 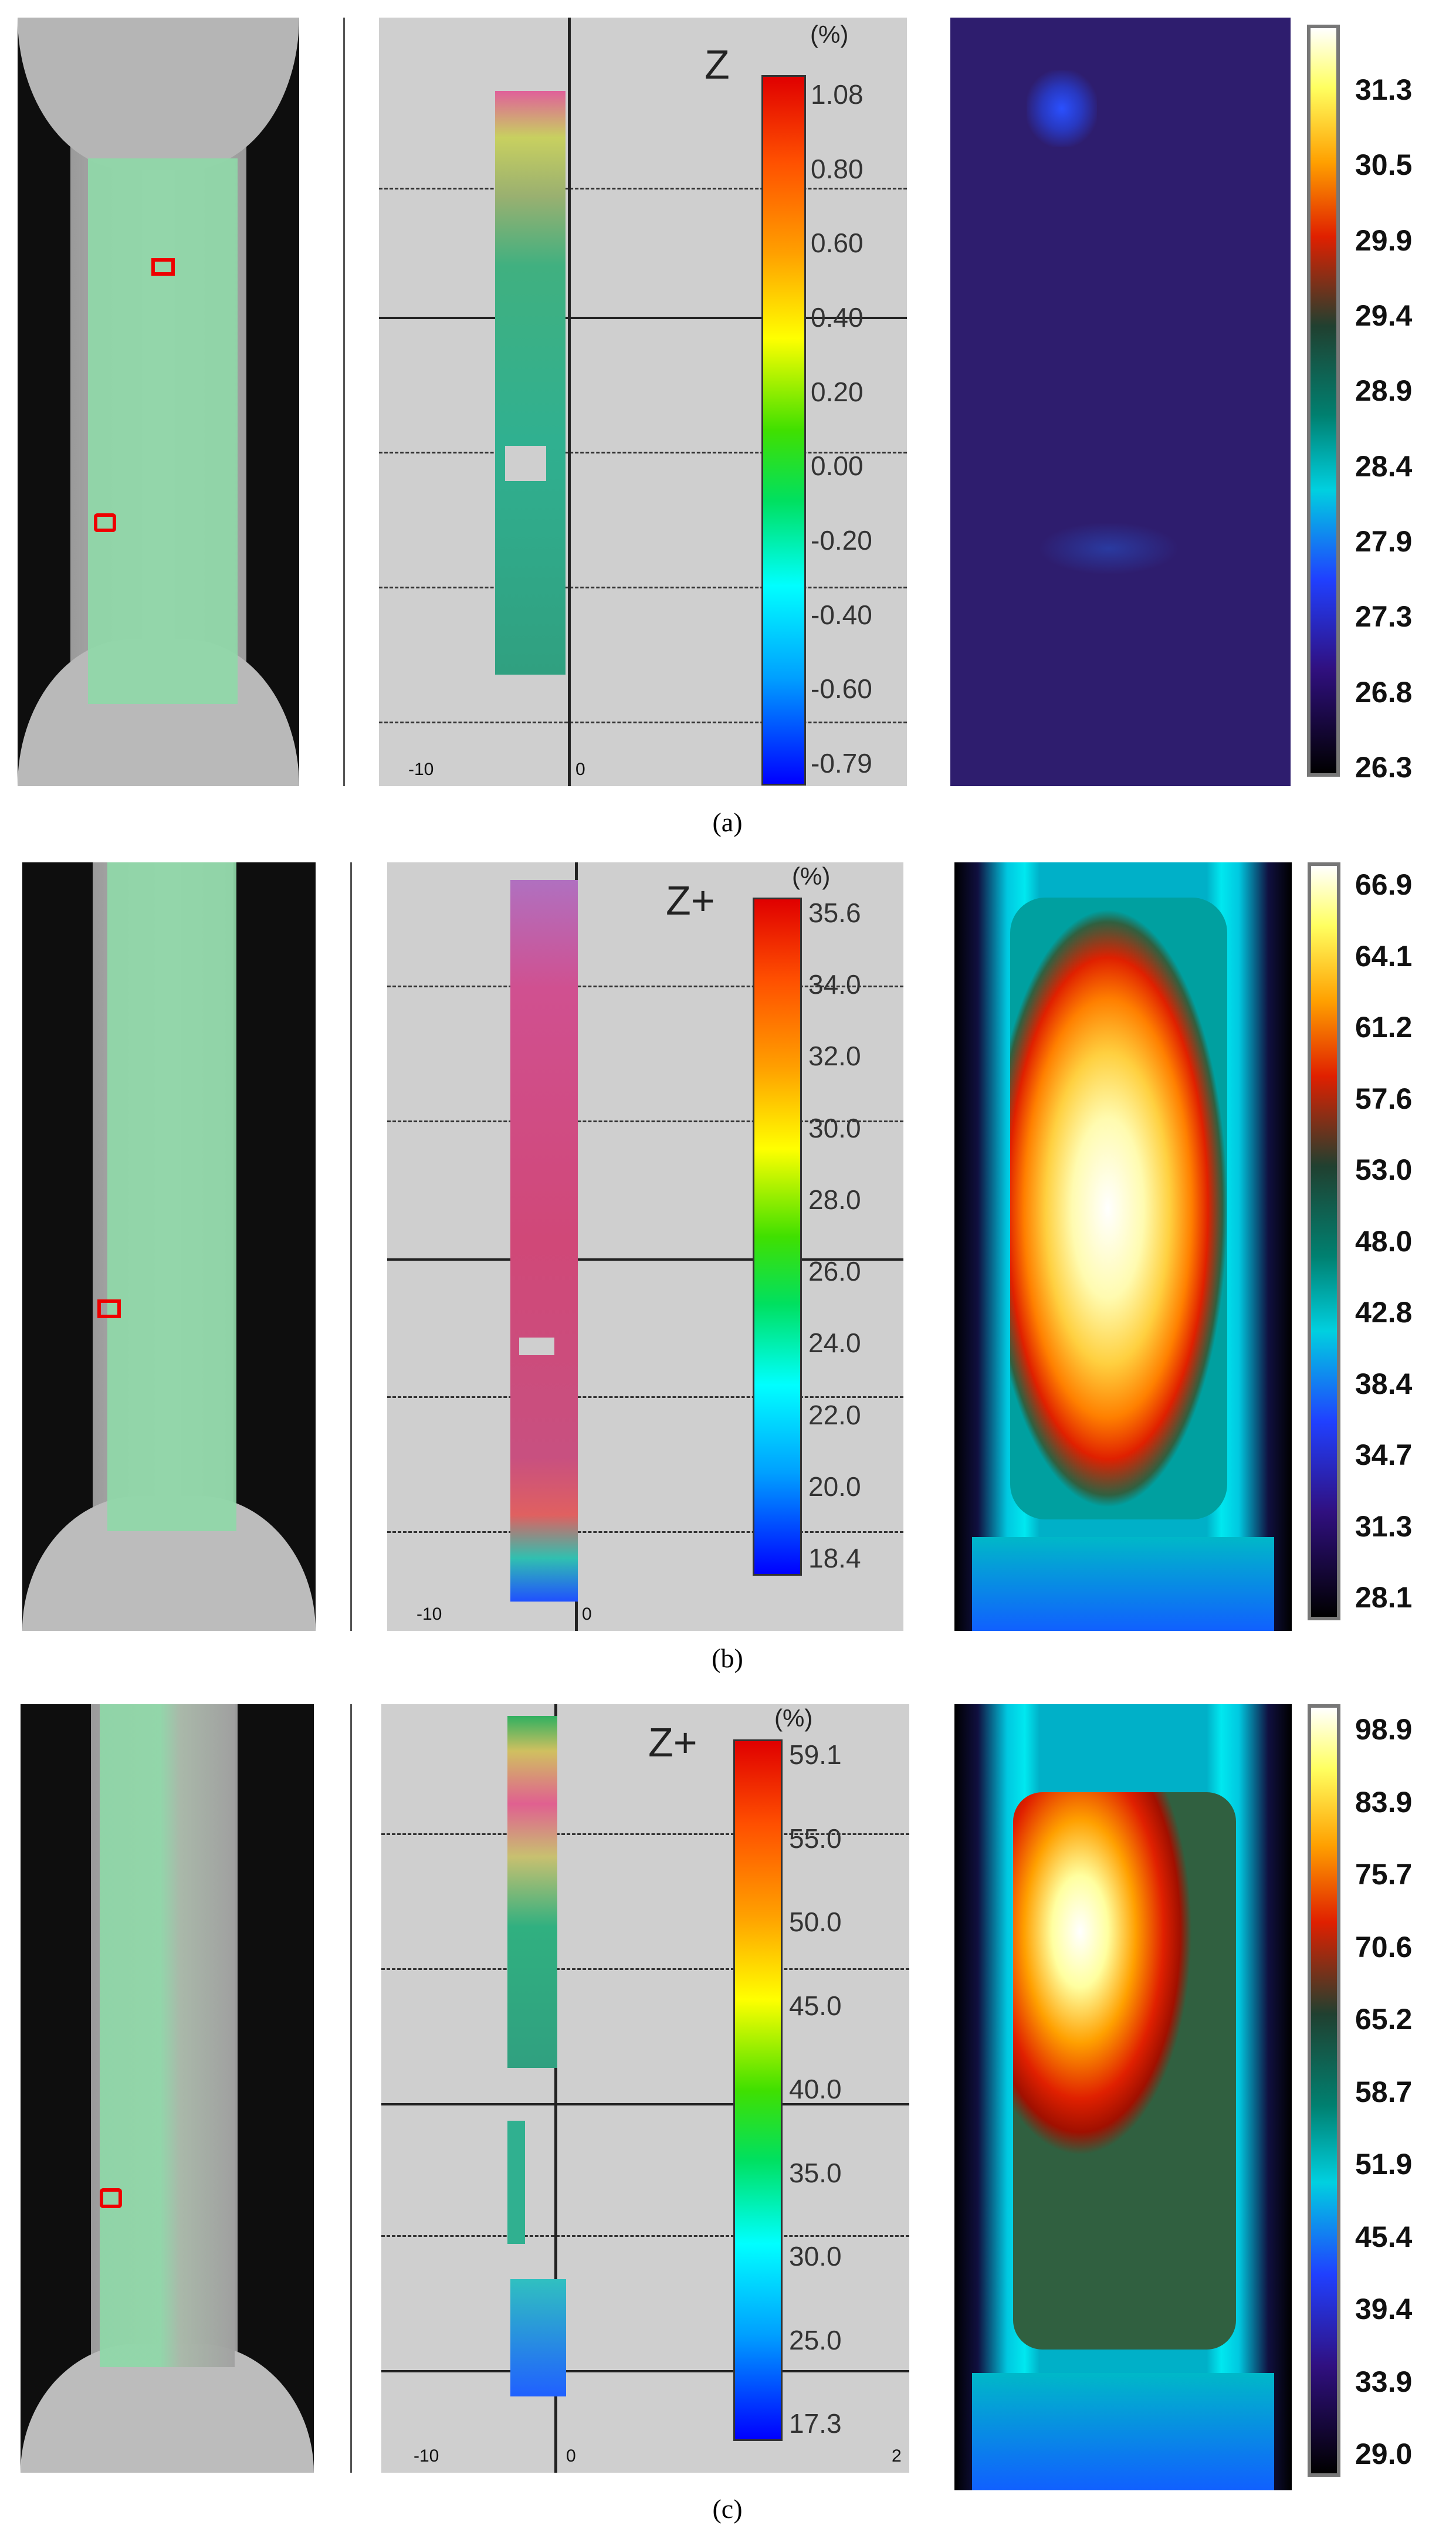 What do you see at coordinates (1384, 956) in the screenshot?
I see `temp-scale-label: 64.1` at bounding box center [1384, 956].